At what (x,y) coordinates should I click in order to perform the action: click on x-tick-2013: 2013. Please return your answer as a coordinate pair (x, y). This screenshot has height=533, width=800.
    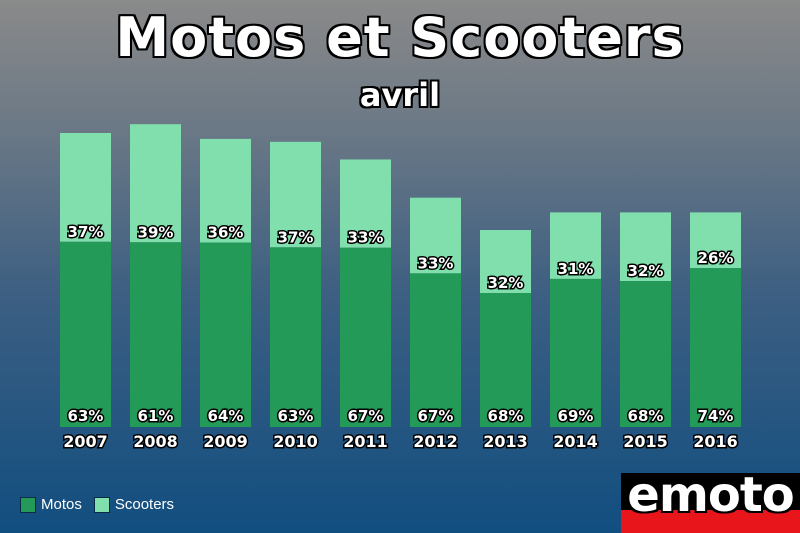
    Looking at the image, I should click on (505, 441).